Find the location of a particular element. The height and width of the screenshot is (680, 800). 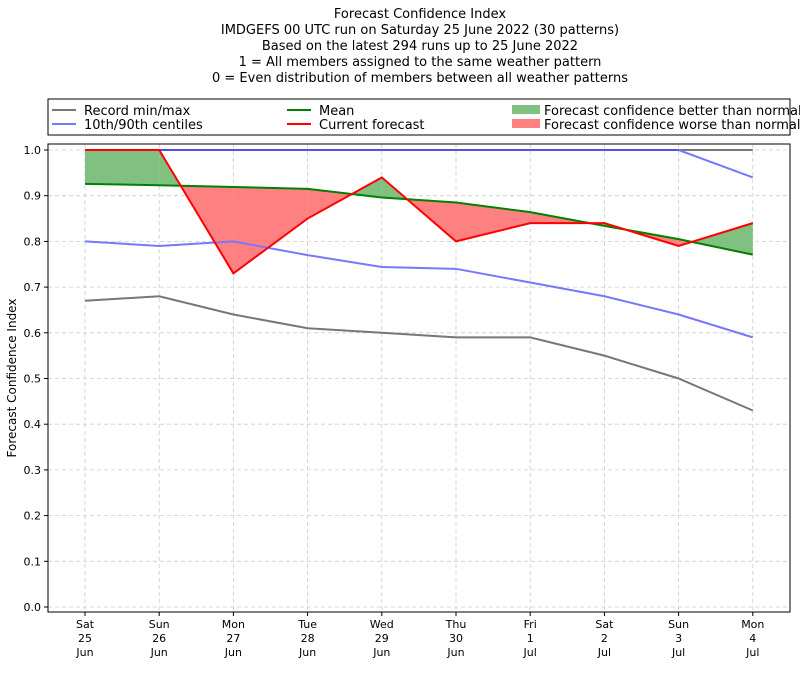

y-tick-label: 0.5 is located at coordinates (33, 379).